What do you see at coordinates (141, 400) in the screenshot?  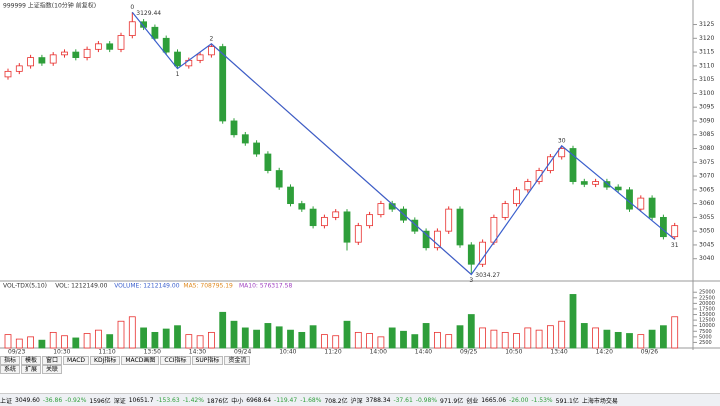 I see `text: 10651.7` at bounding box center [141, 400].